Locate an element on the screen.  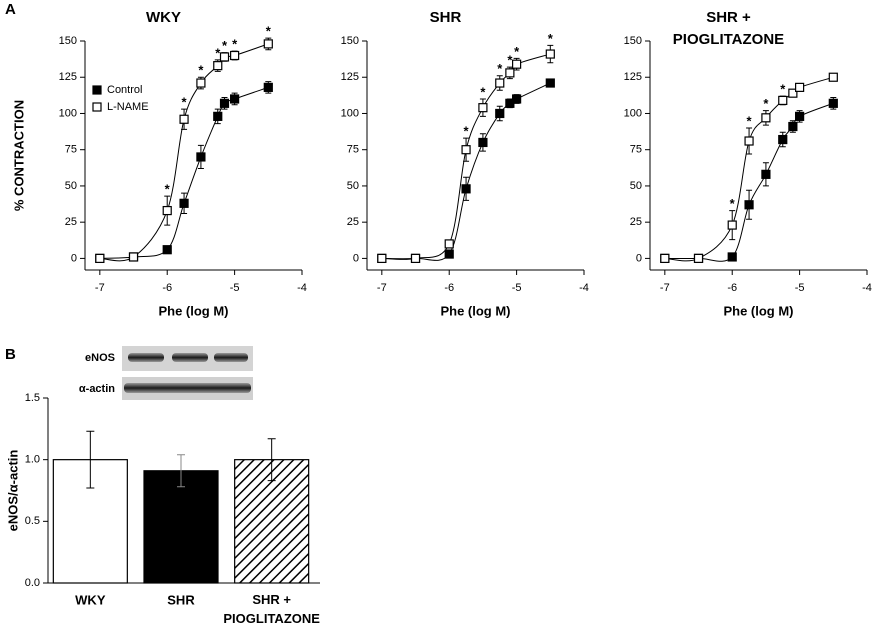
y-tick-label: 0.0 is located at coordinates (32, 583).